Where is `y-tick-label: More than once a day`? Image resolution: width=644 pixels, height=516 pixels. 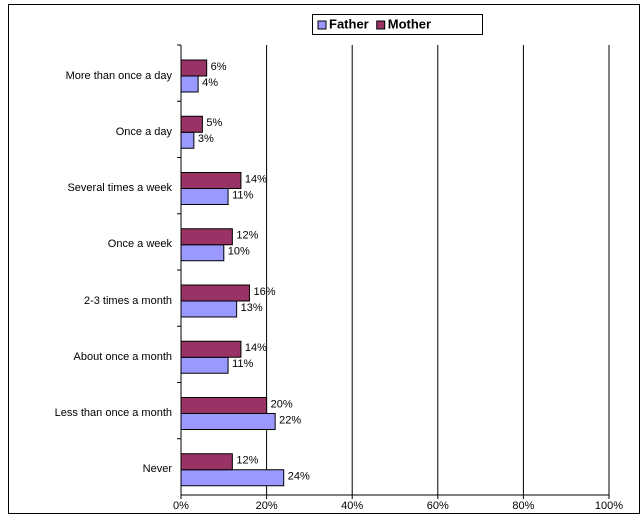 y-tick-label: More than once a day is located at coordinates (91, 76).